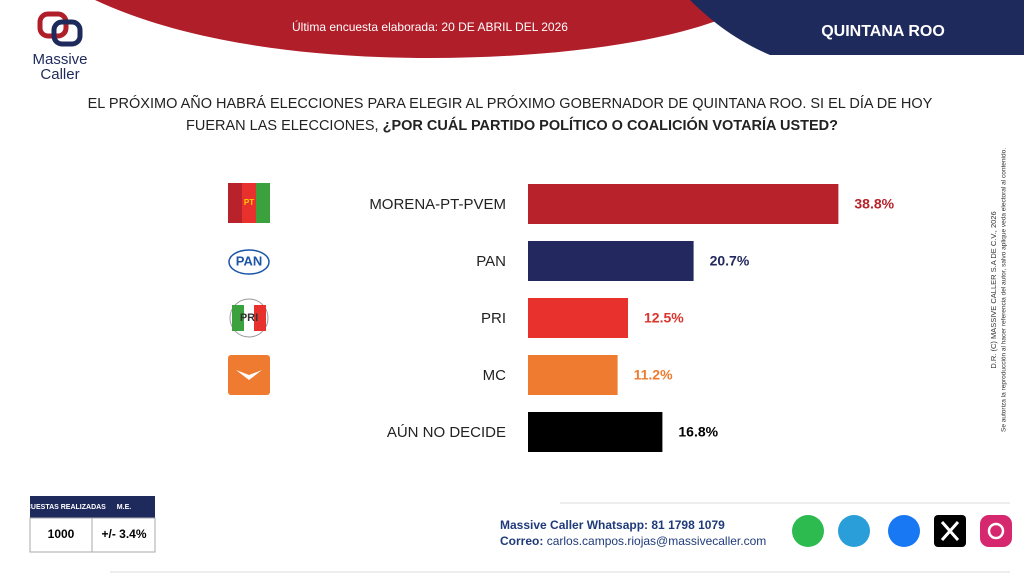 This screenshot has height=576, width=1024. I want to click on logo-text: PT, so click(249, 202).